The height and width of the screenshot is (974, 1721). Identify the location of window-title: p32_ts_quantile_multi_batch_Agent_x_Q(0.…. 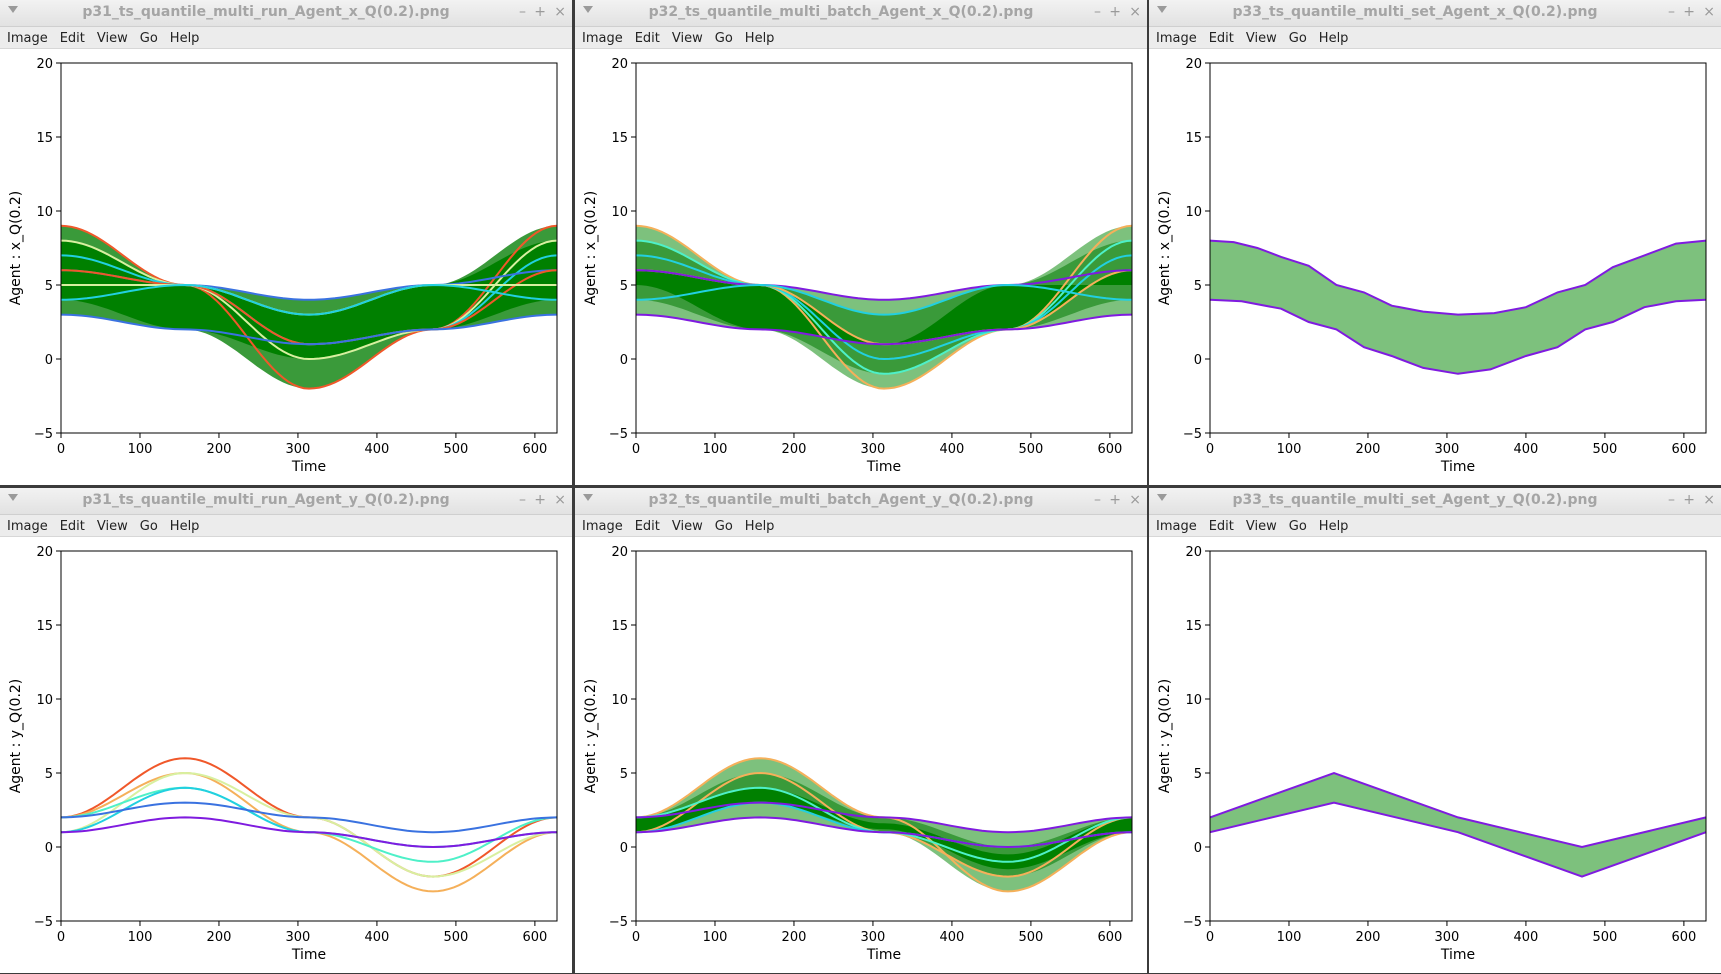
(841, 12).